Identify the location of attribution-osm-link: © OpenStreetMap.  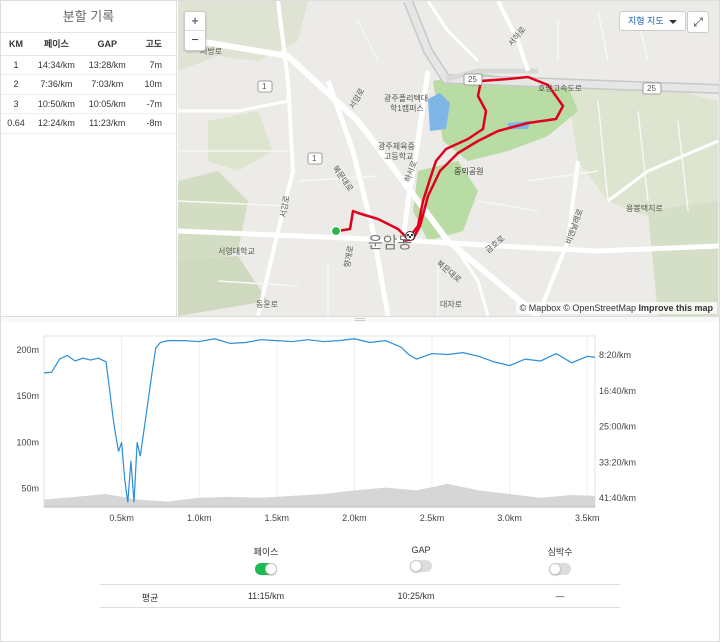
(599, 308).